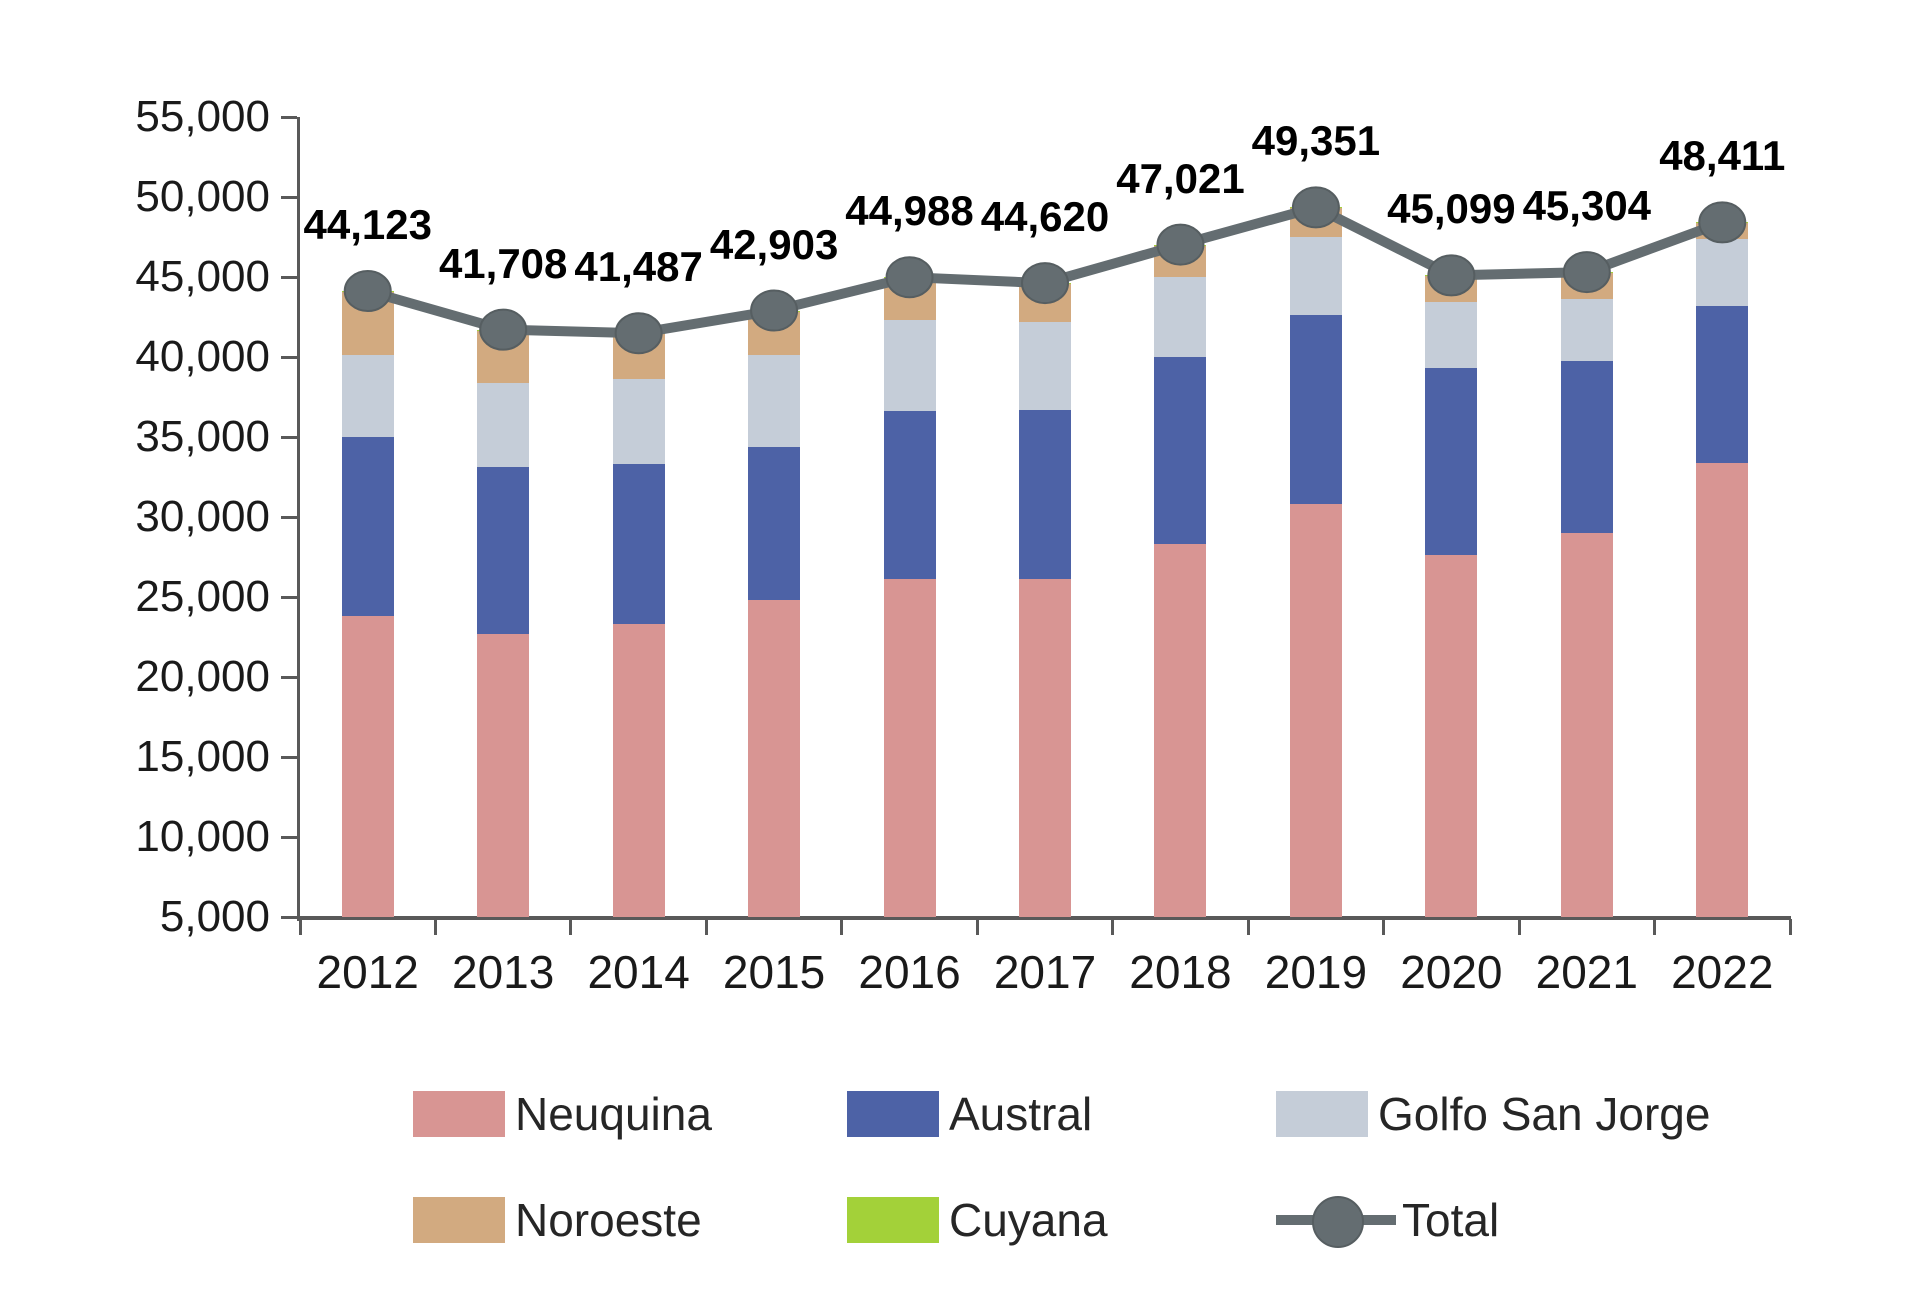 The height and width of the screenshot is (1297, 1920). I want to click on total-marker-2016, so click(909, 277).